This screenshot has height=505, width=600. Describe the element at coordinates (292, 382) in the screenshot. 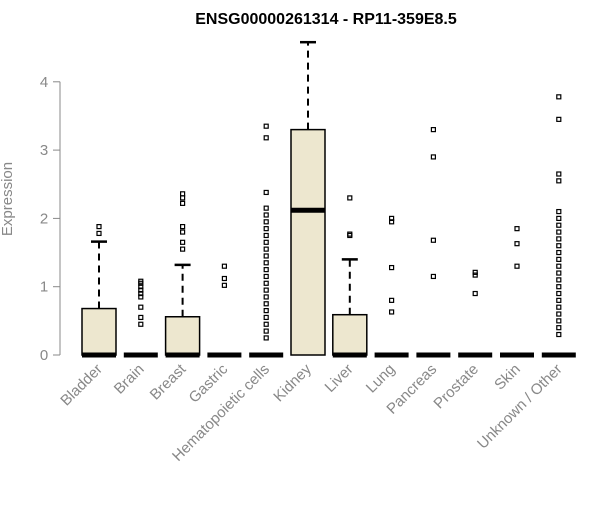

I see `x-tick-label: Kidney` at that location.